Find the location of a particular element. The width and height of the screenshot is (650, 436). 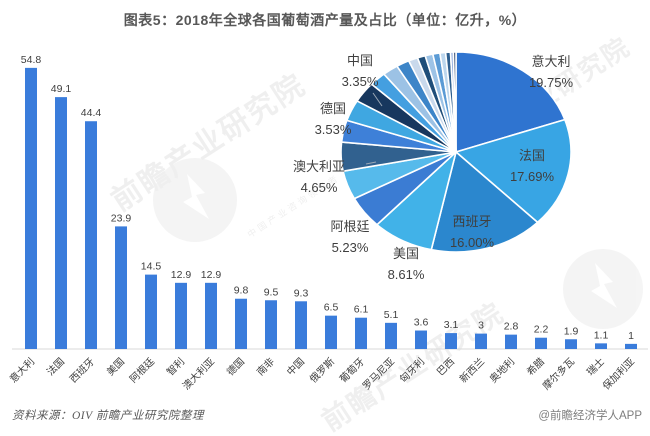

bar-美国 is located at coordinates (121, 287).